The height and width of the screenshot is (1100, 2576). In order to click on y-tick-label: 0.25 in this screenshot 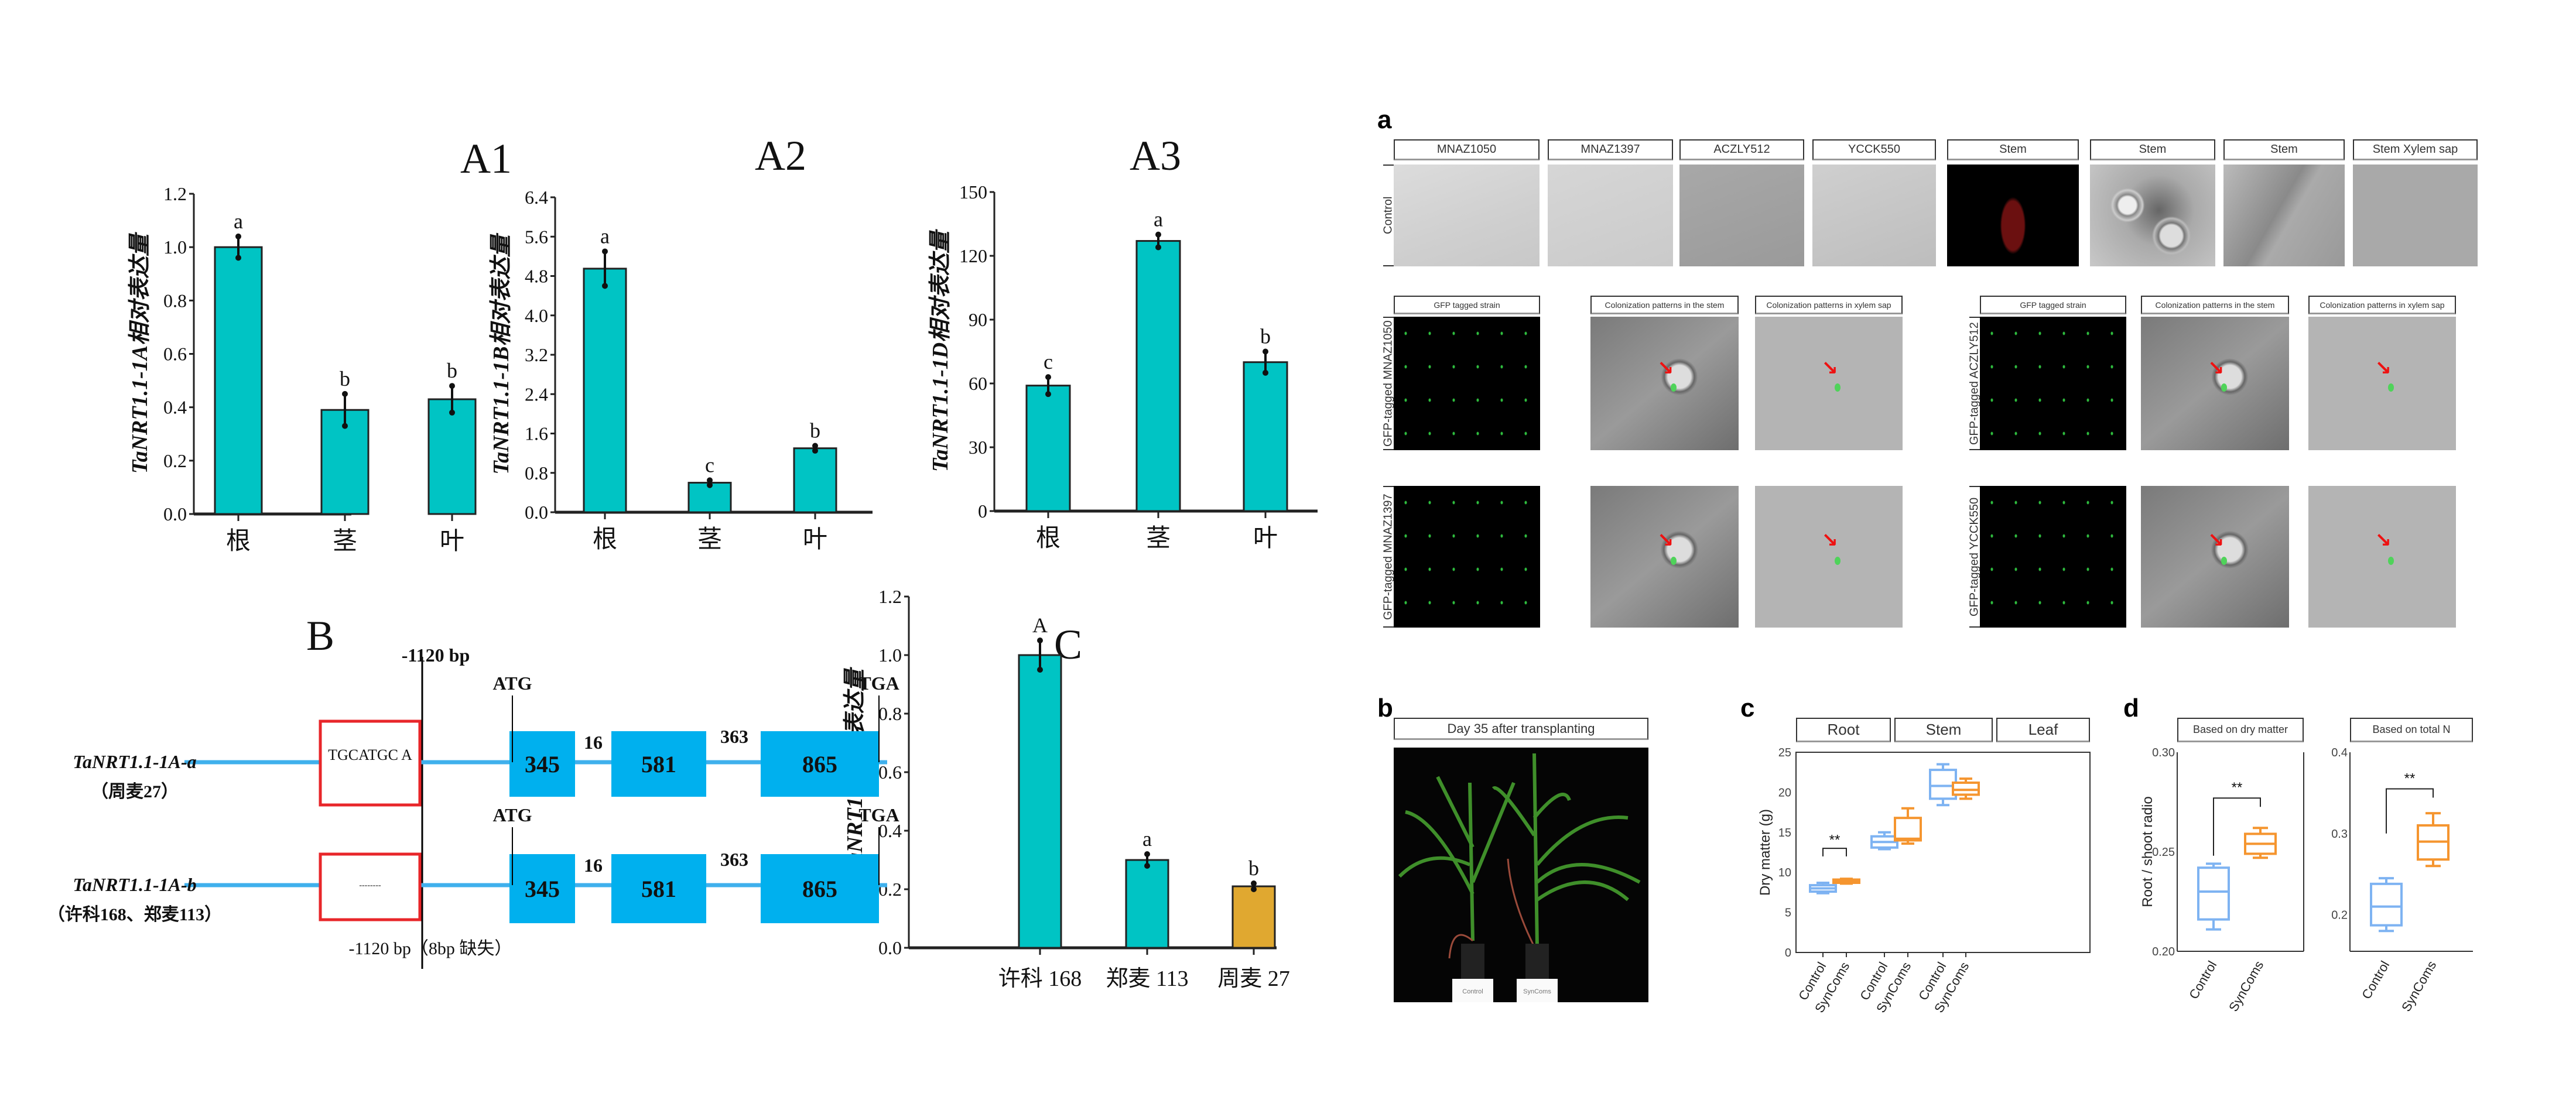, I will do `click(2163, 853)`.